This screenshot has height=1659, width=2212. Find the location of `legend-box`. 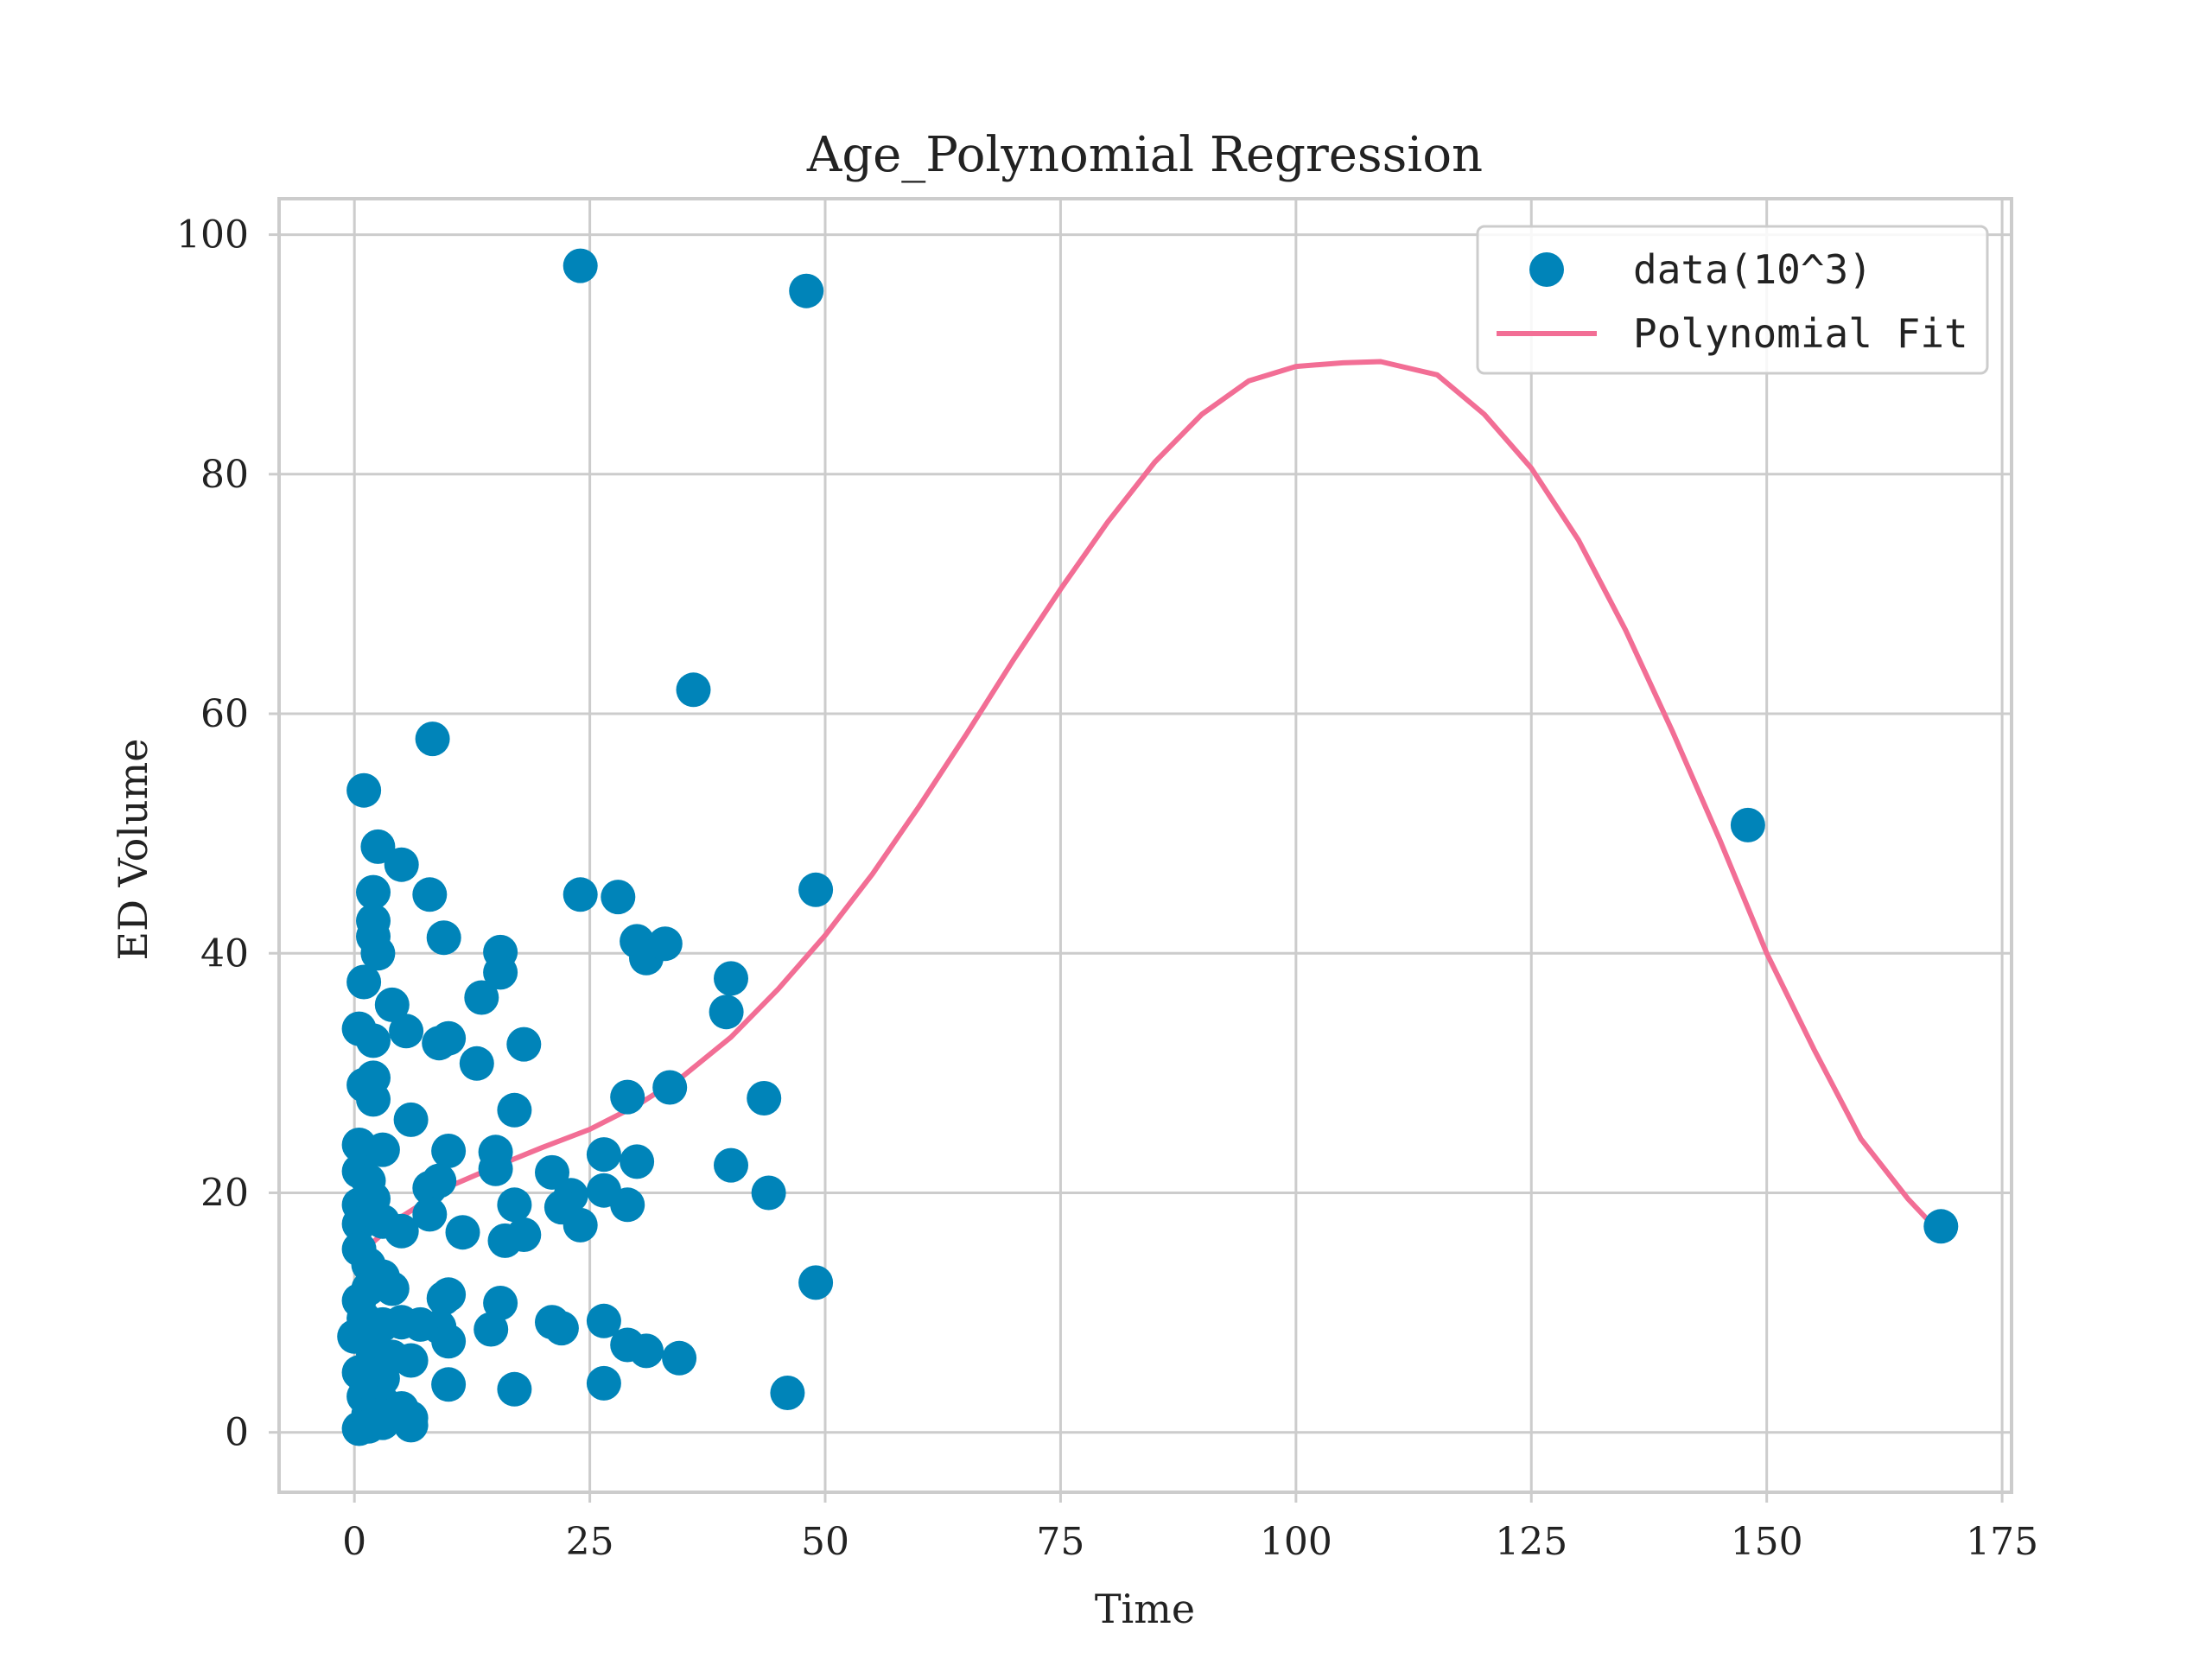

legend-box is located at coordinates (1732, 300).